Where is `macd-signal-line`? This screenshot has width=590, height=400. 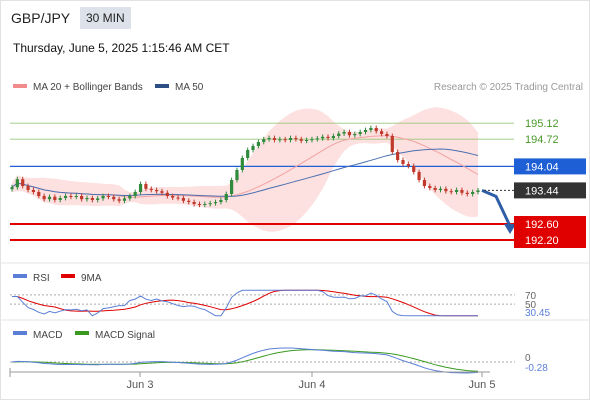 macd-signal-line is located at coordinates (245, 360).